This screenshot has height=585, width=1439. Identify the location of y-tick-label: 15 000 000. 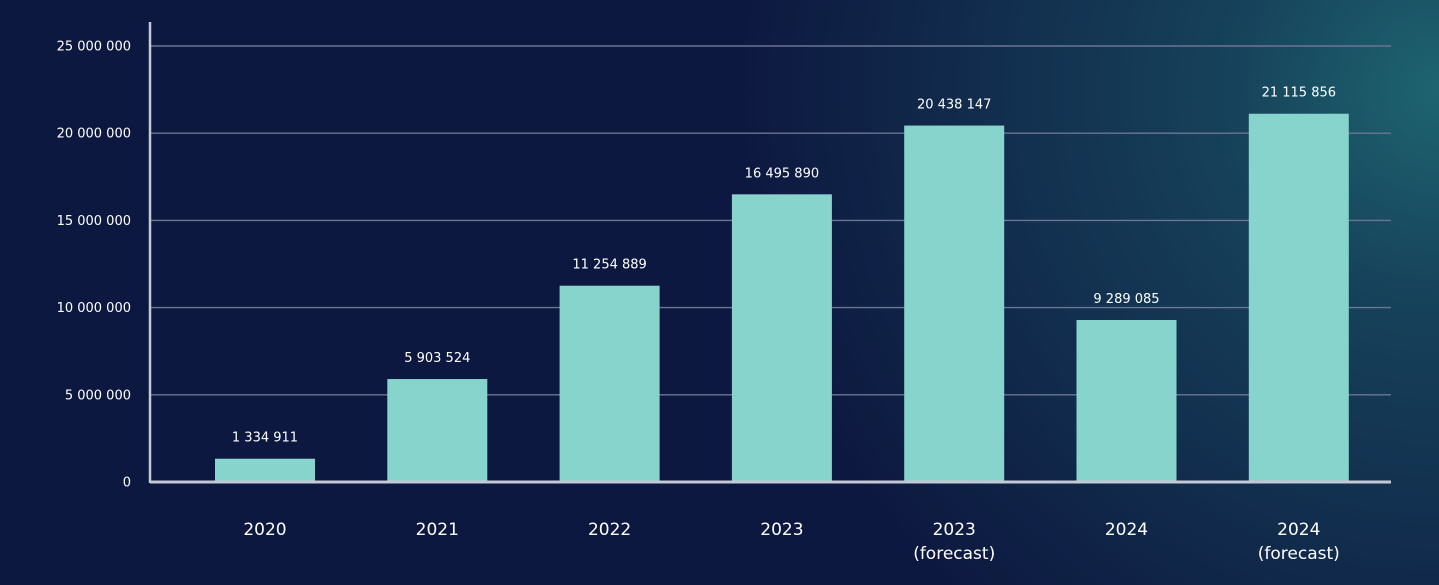
(94, 221).